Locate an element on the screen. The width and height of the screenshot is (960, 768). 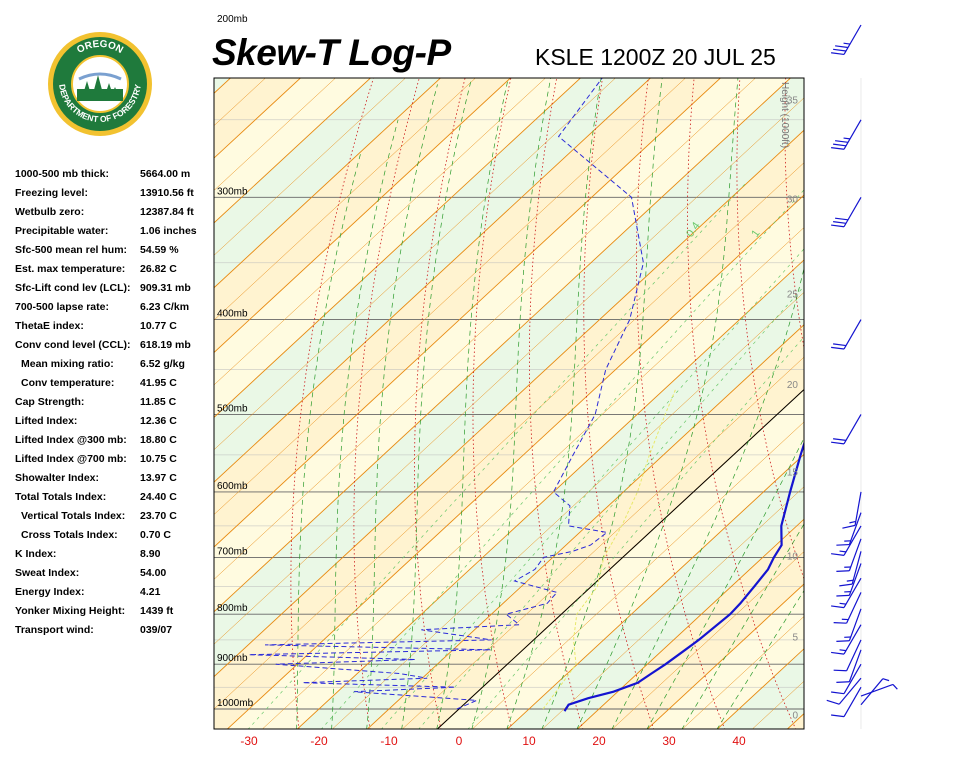
stat-label: Cap Strength: is located at coordinates (50, 402).